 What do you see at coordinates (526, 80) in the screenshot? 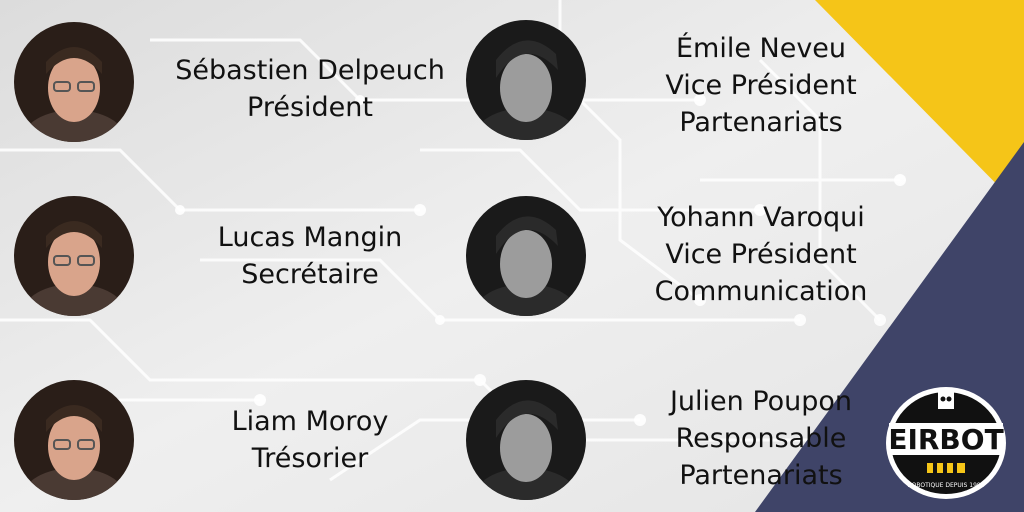
I see `avatar-emile` at bounding box center [526, 80].